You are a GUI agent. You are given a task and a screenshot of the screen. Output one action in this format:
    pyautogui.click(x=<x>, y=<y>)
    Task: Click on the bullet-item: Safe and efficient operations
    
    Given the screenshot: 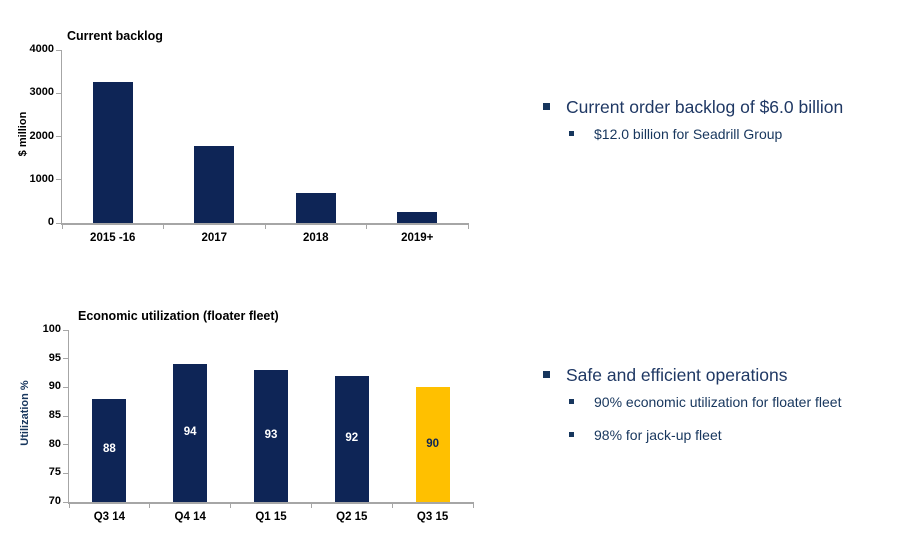 What is the action you would take?
    pyautogui.click(x=720, y=375)
    